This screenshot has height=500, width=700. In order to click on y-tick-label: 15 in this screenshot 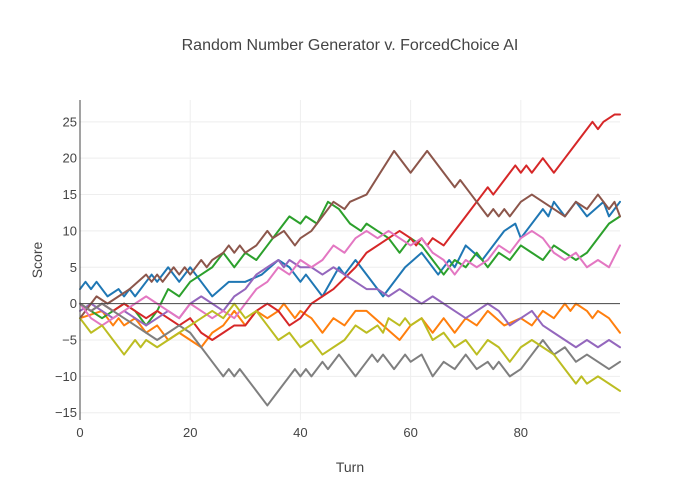, I will do `click(70, 194)`.